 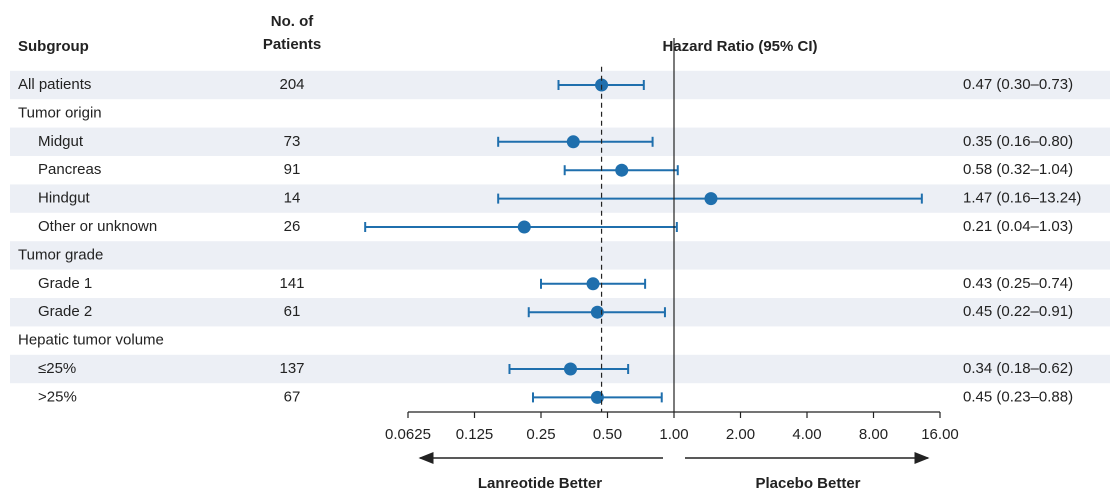 I want to click on subgroup-label: Tumor origin, so click(x=60, y=112).